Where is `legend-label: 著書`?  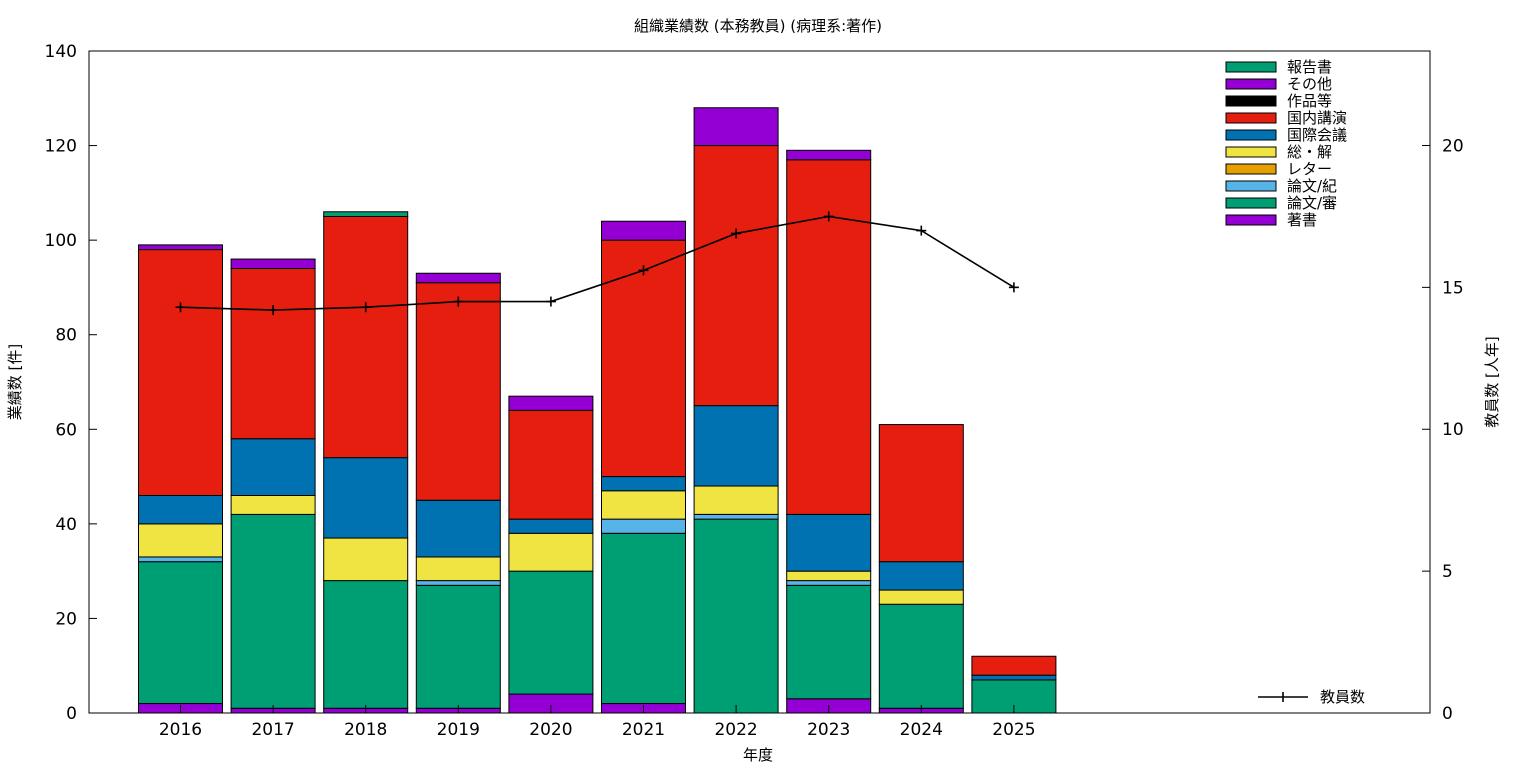 legend-label: 著書 is located at coordinates (1302, 220).